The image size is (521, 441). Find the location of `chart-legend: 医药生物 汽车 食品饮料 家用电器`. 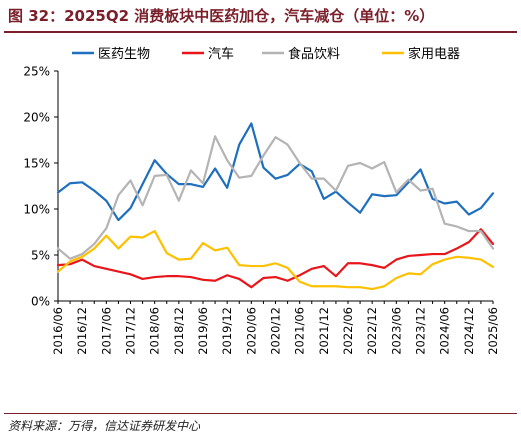

chart-legend: 医药生物 汽车 食品饮料 家用电器 is located at coordinates (266, 54).